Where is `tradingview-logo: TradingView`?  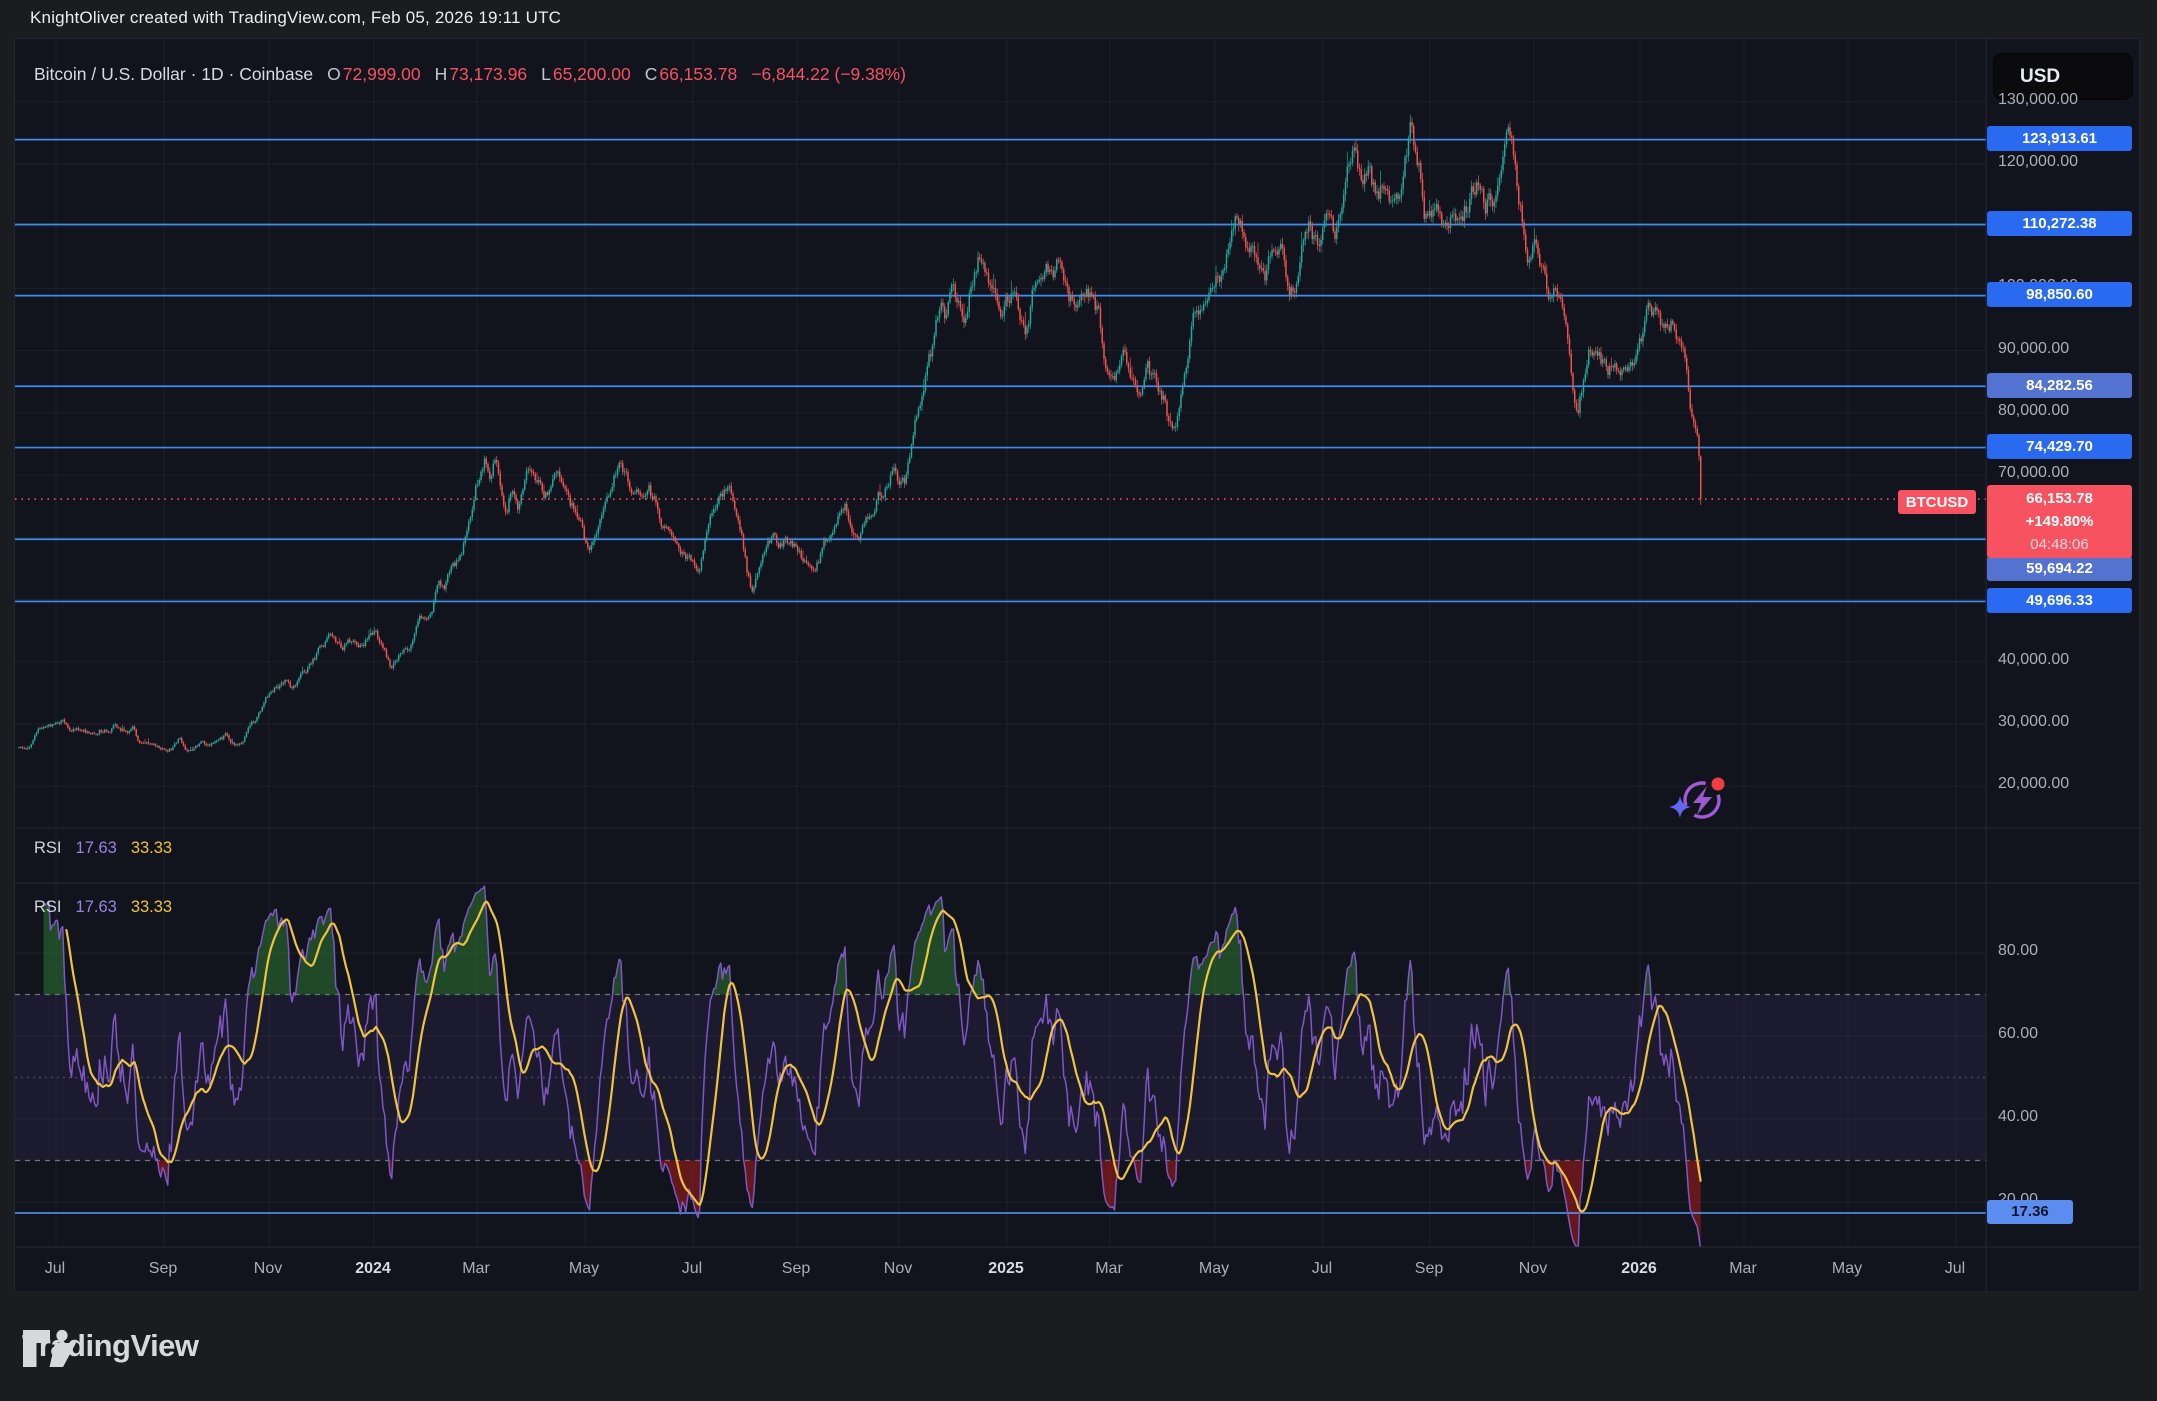
tradingview-logo: TradingView is located at coordinates (110, 1347).